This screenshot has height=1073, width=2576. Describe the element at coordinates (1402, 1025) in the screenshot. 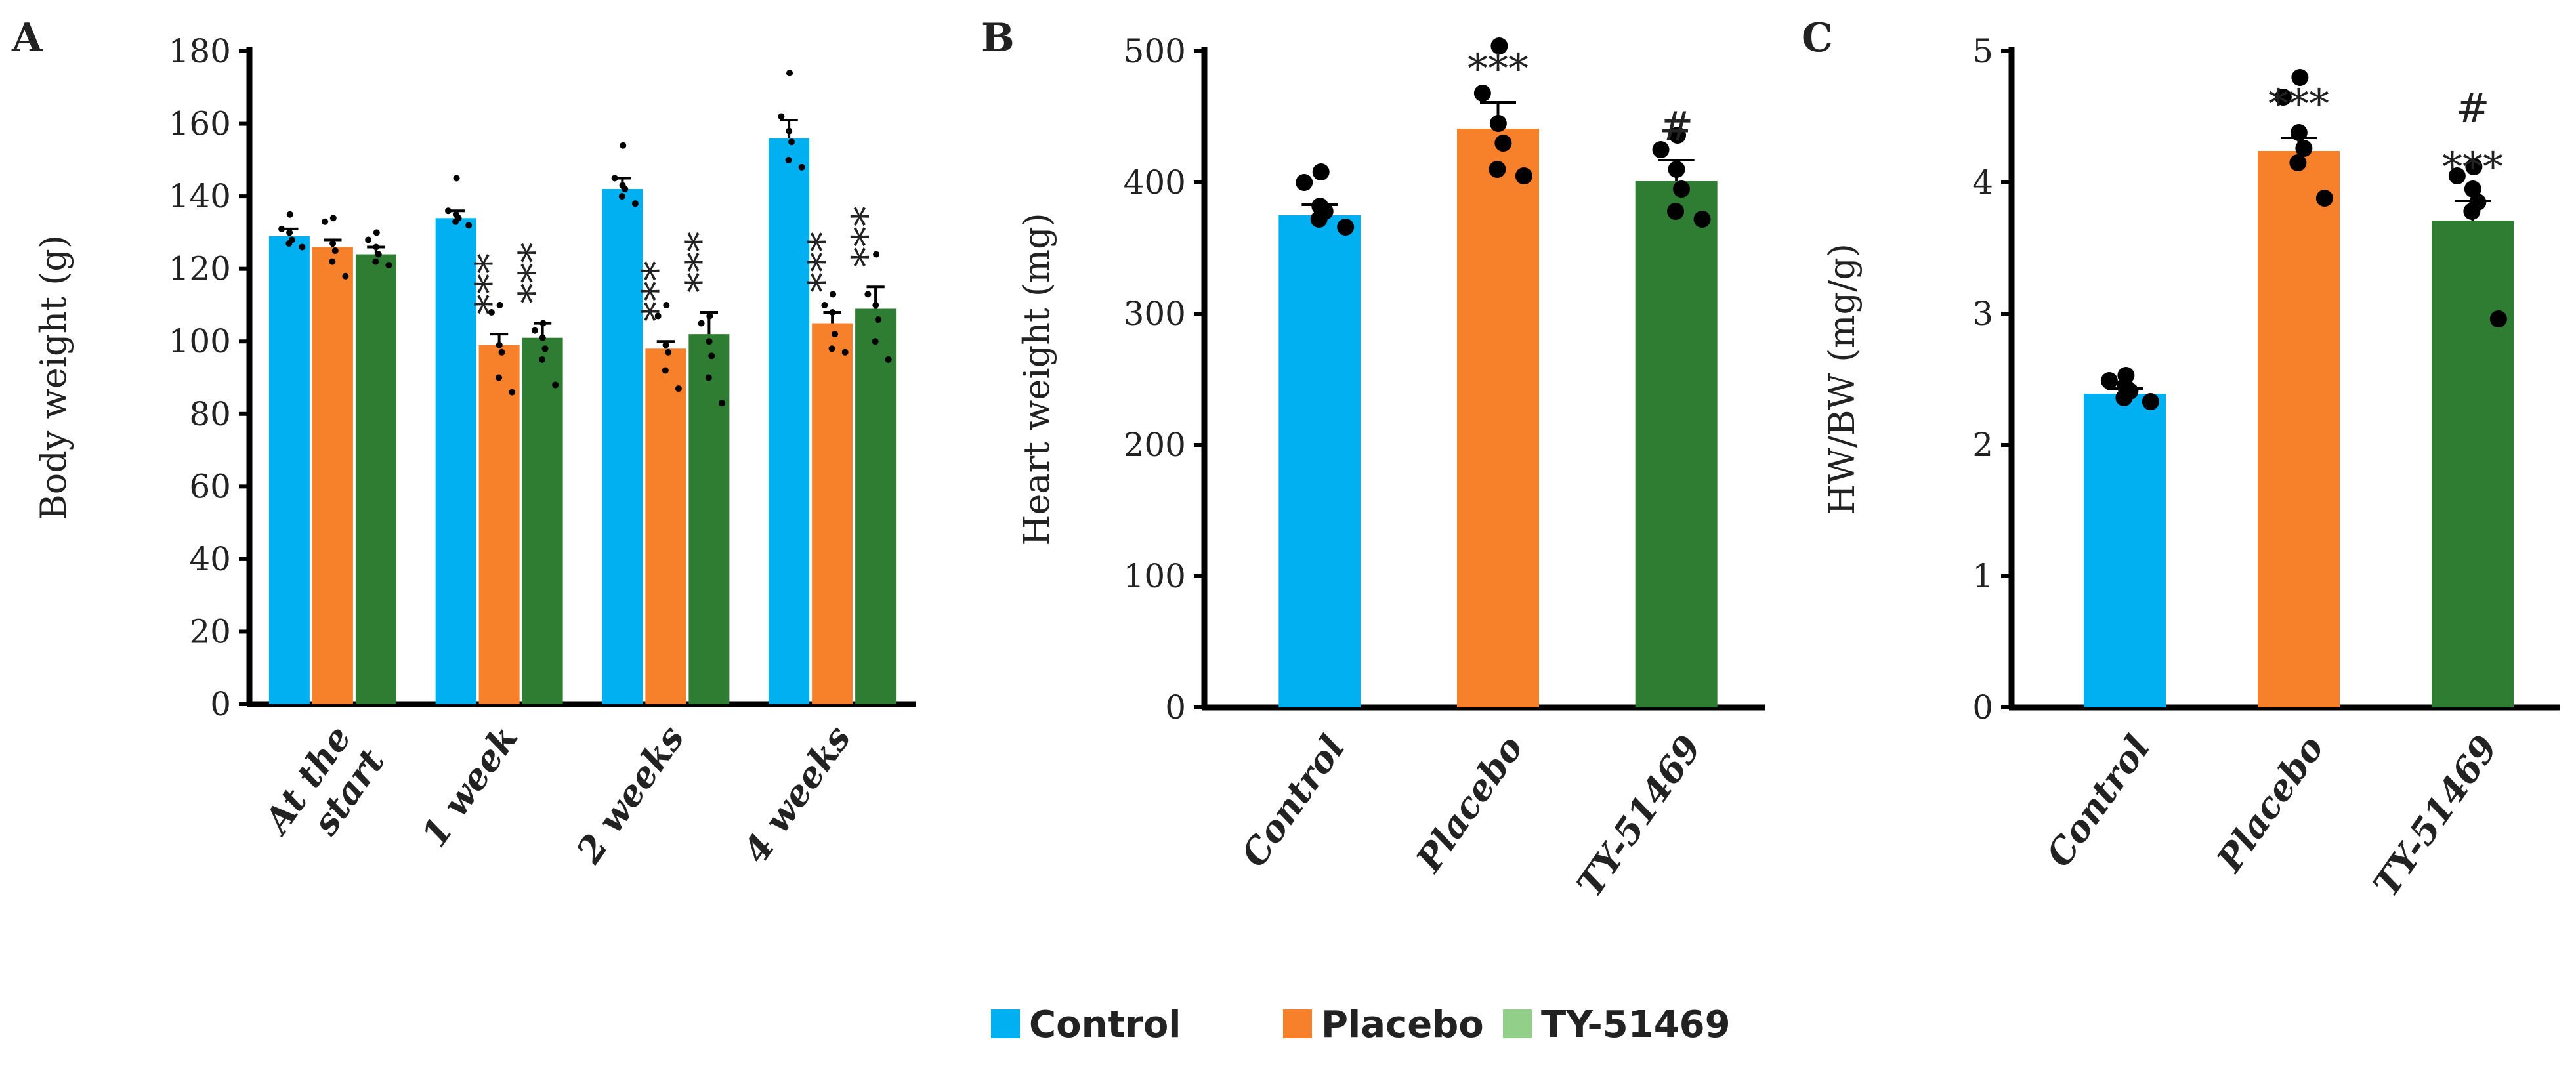

I see `legend-label: Placebo` at that location.